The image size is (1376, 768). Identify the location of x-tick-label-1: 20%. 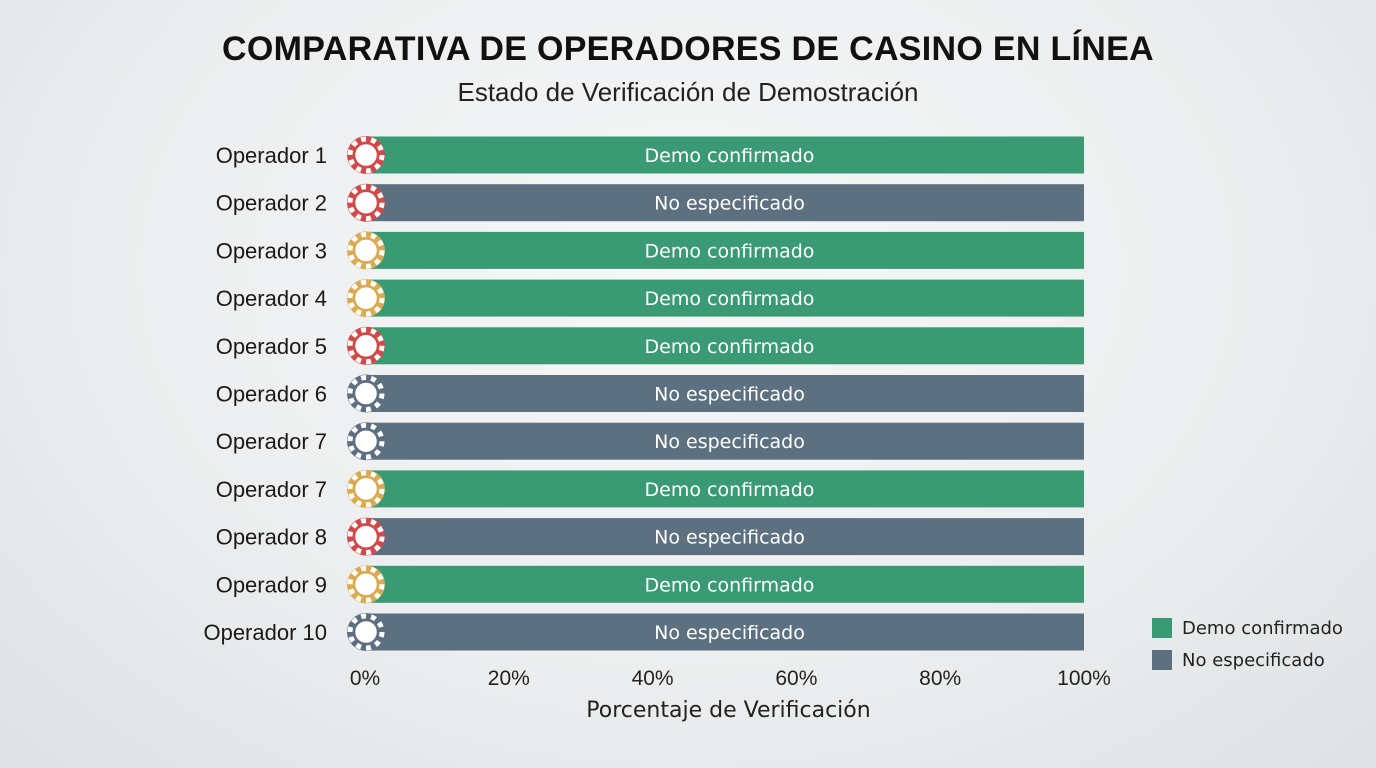
(509, 678).